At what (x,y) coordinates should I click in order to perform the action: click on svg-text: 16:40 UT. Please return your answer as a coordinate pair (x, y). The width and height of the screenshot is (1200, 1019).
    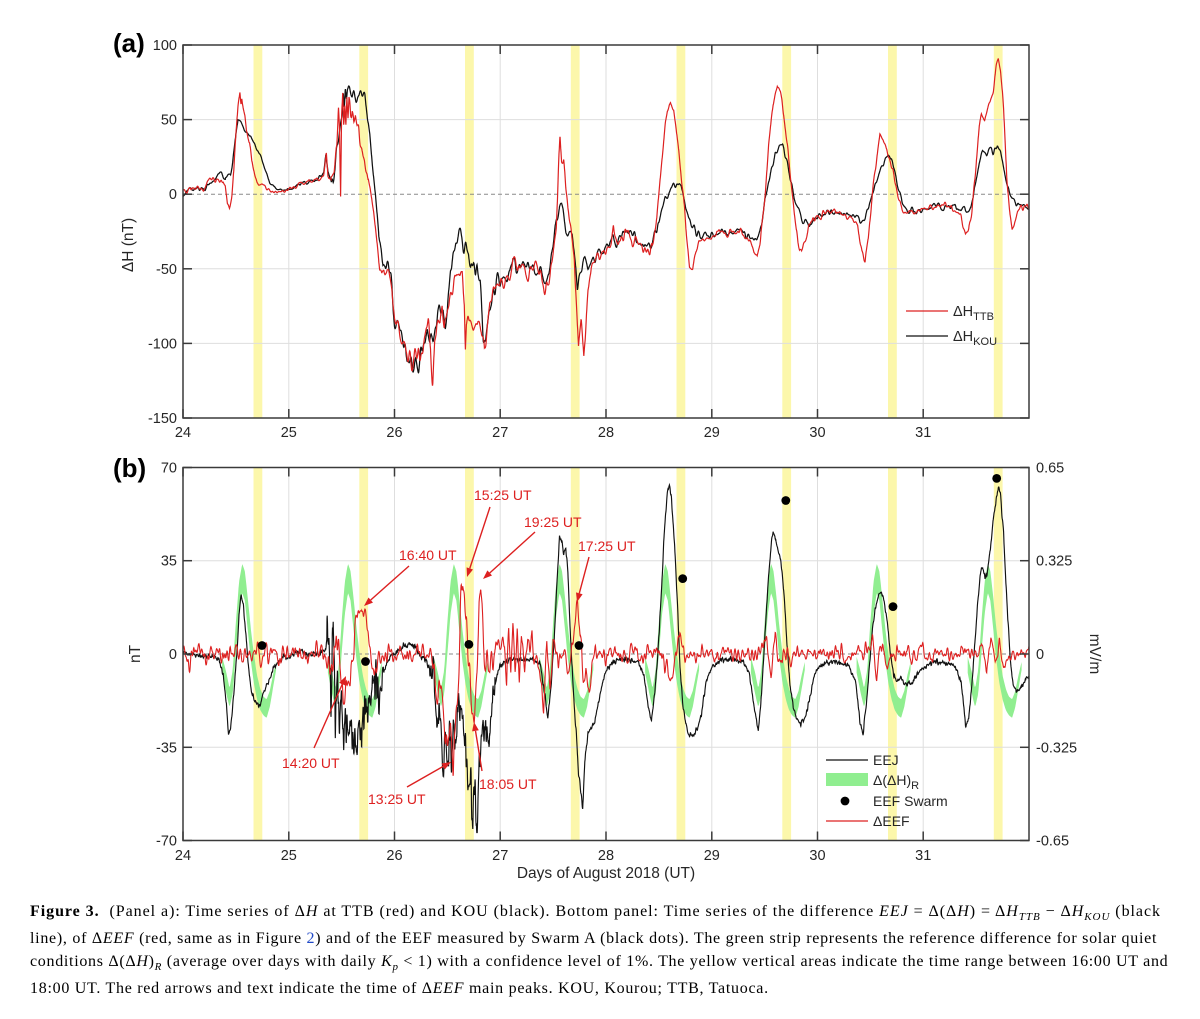
    Looking at the image, I should click on (428, 555).